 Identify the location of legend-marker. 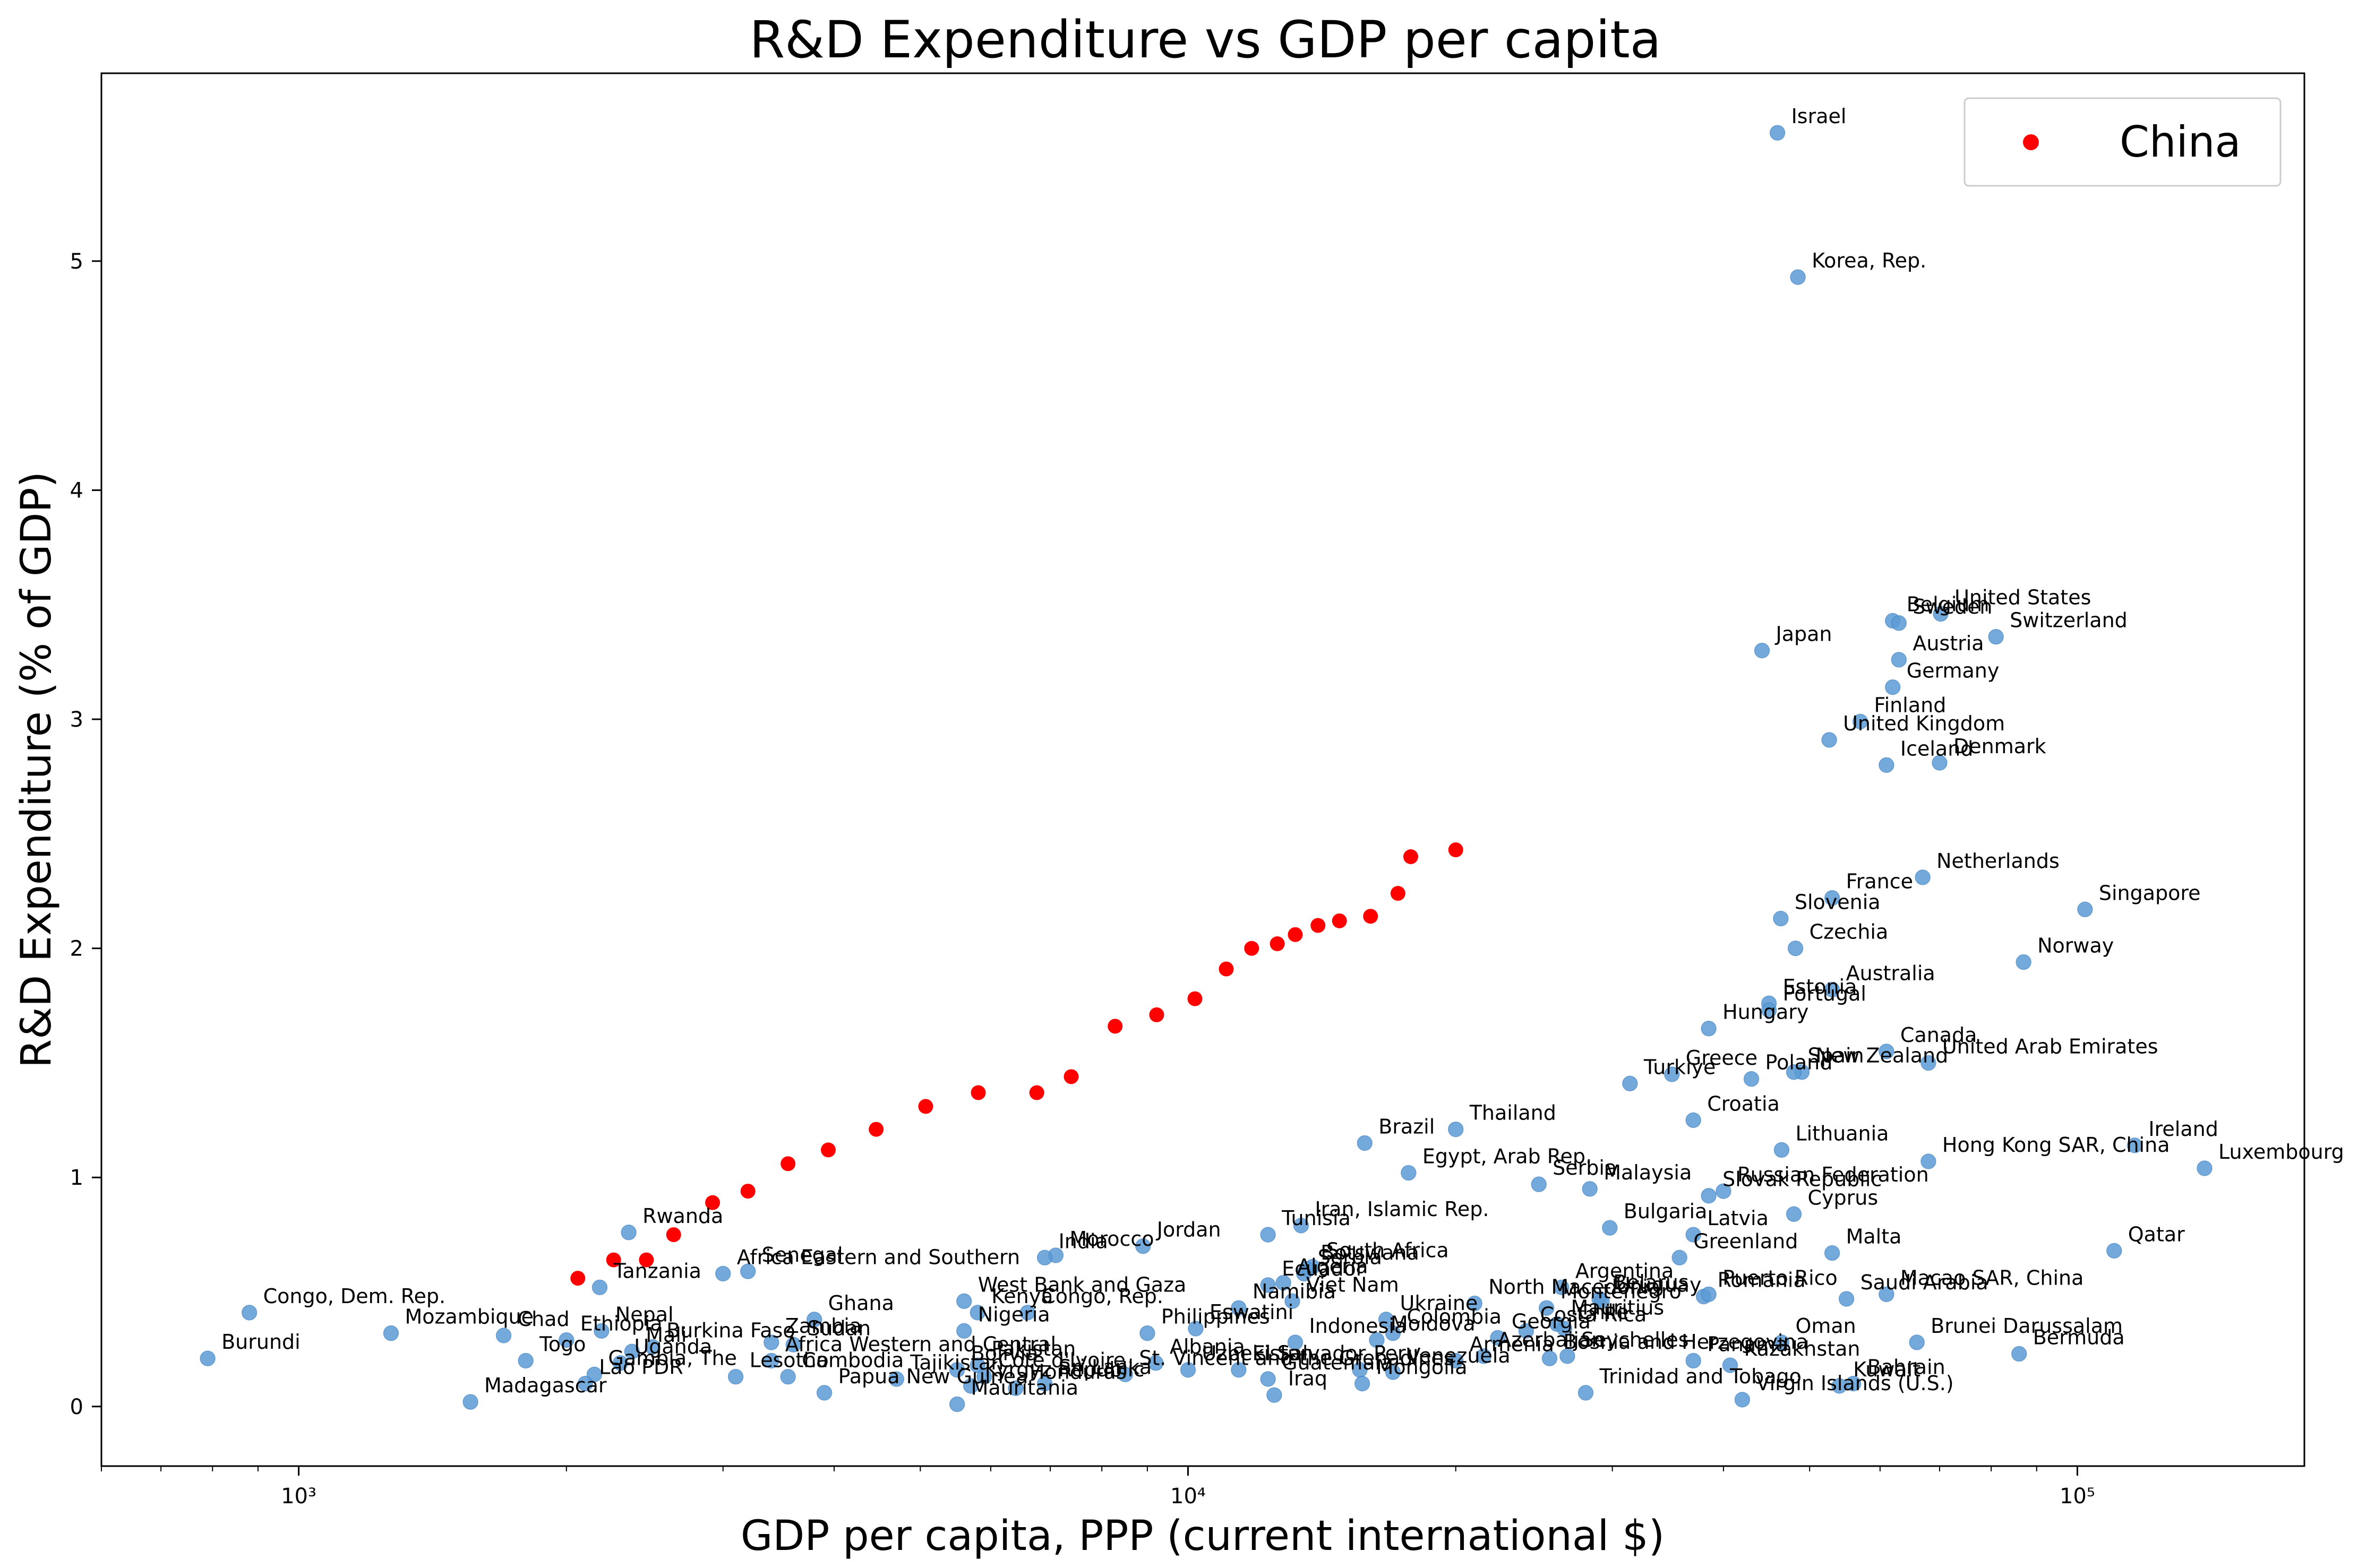
(2031, 142).